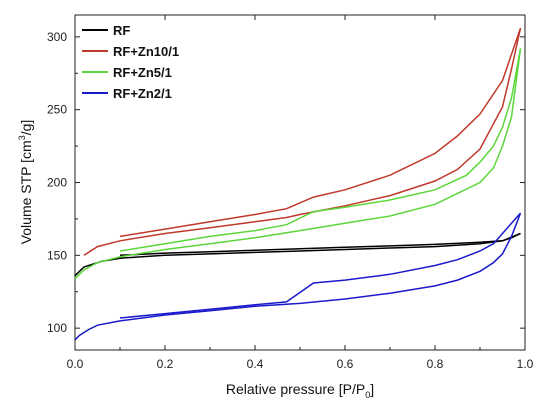  I want to click on x-tick-label: 0.4, so click(255, 364).